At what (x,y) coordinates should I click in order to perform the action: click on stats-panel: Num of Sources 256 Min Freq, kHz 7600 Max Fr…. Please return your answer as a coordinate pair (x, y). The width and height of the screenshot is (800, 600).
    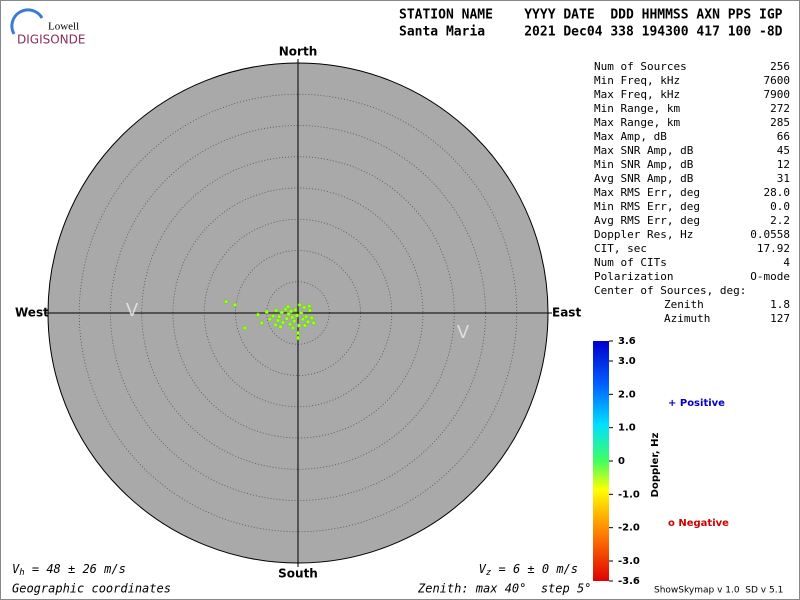
    Looking at the image, I should click on (692, 192).